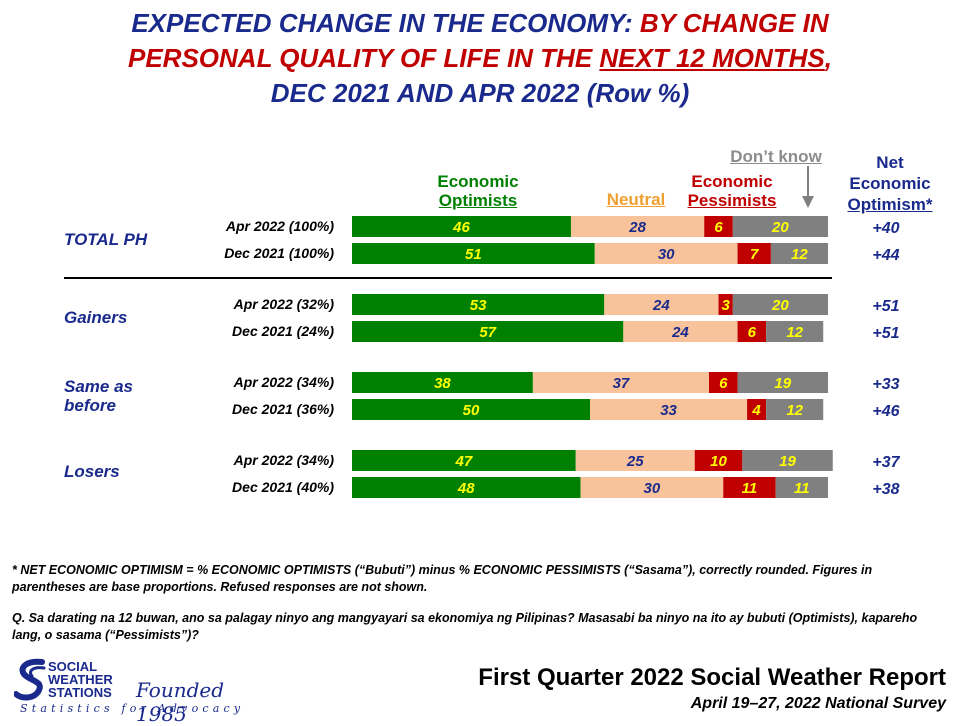  I want to click on legend-pessimists-line1: Economic, so click(732, 181).